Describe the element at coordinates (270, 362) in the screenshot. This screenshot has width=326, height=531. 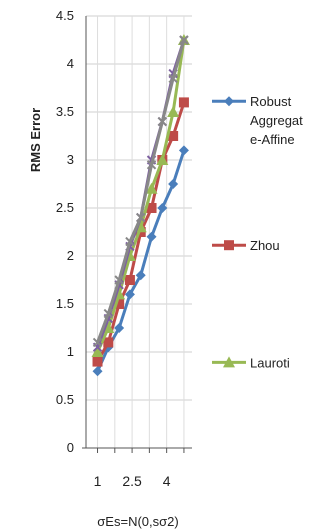
I see `legend-label: Lauroti` at that location.